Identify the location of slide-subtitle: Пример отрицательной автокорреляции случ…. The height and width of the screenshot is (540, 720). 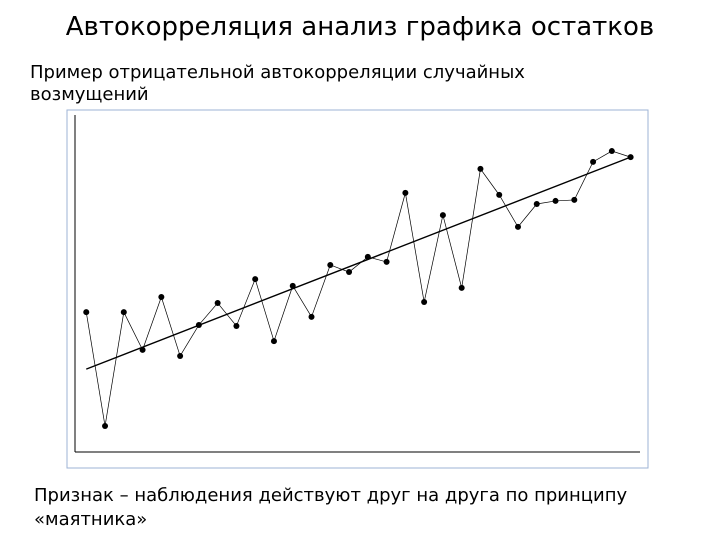
(277, 83).